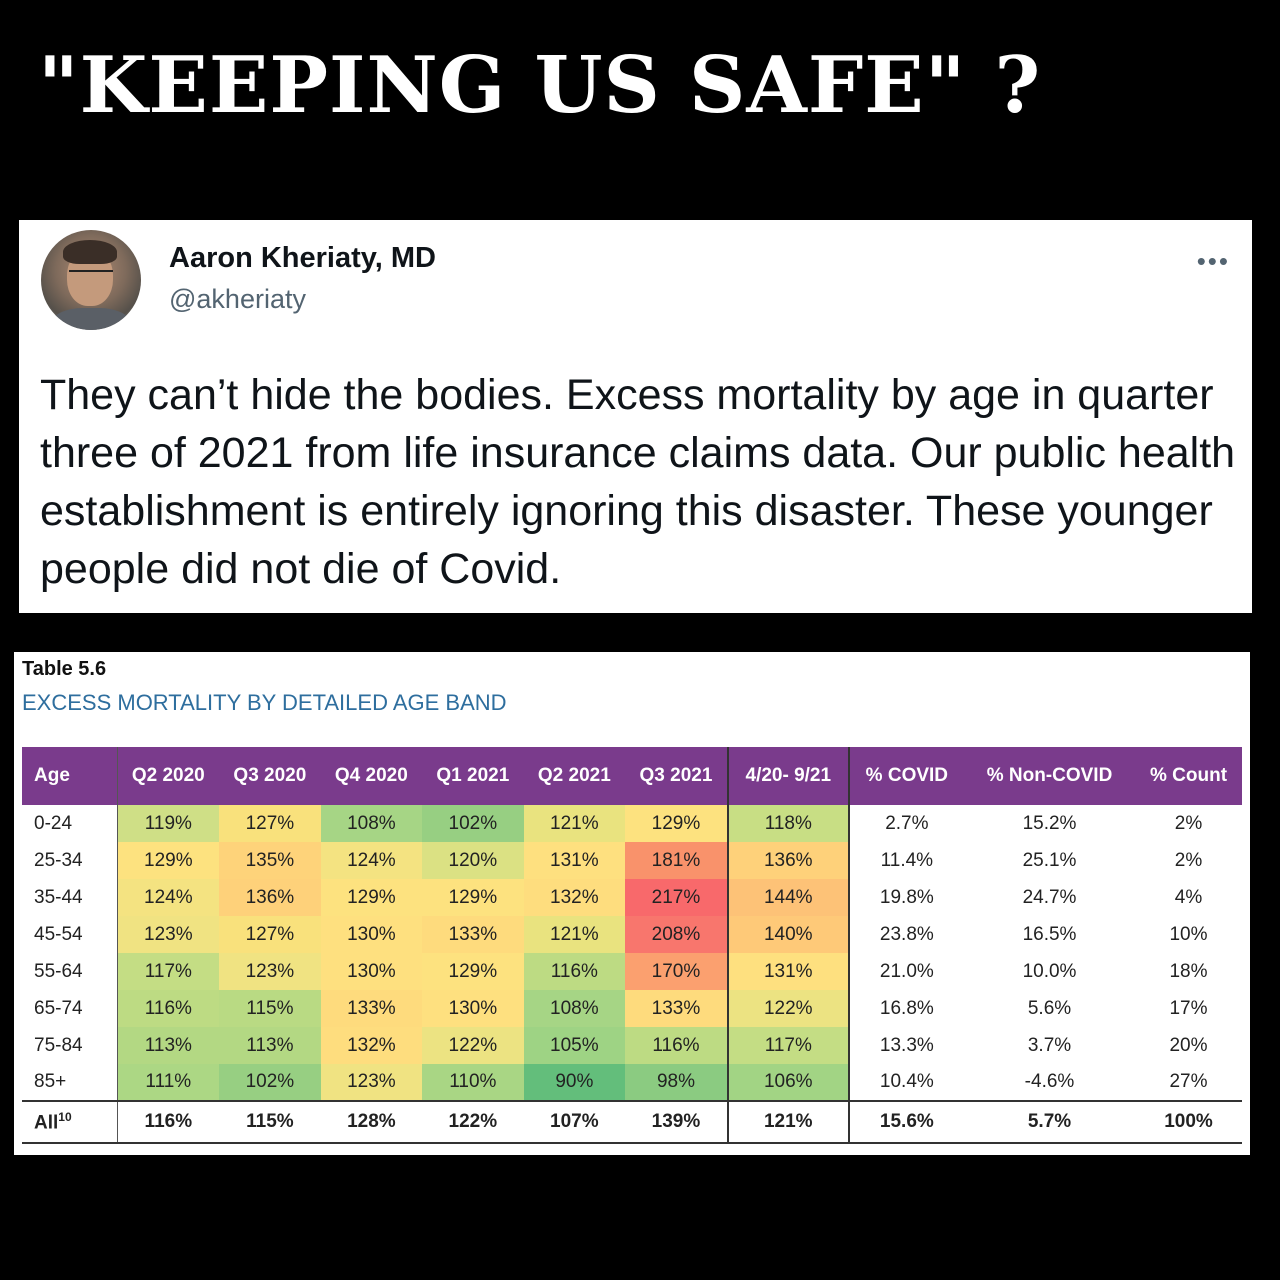 The height and width of the screenshot is (1280, 1280). I want to click on noncovid-pct-cell: 10.0%, so click(1049, 971).